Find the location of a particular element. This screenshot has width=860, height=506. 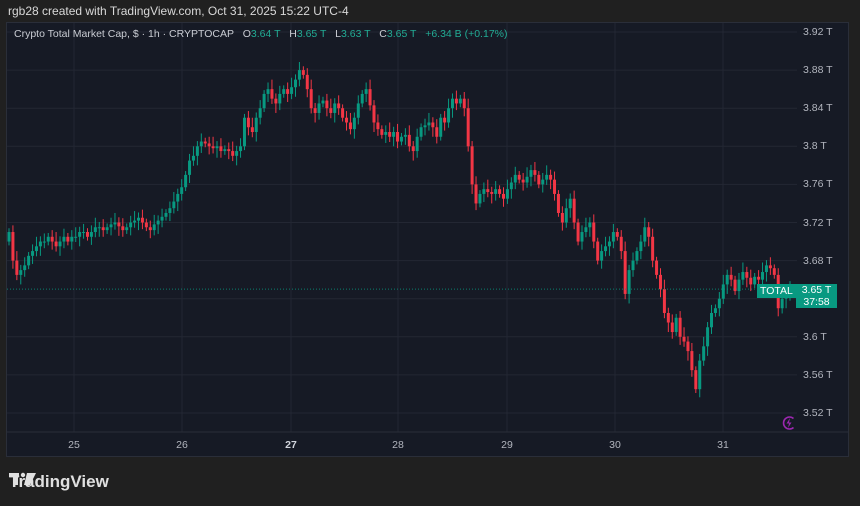

price-tick-label: 3.68 T is located at coordinates (818, 260).